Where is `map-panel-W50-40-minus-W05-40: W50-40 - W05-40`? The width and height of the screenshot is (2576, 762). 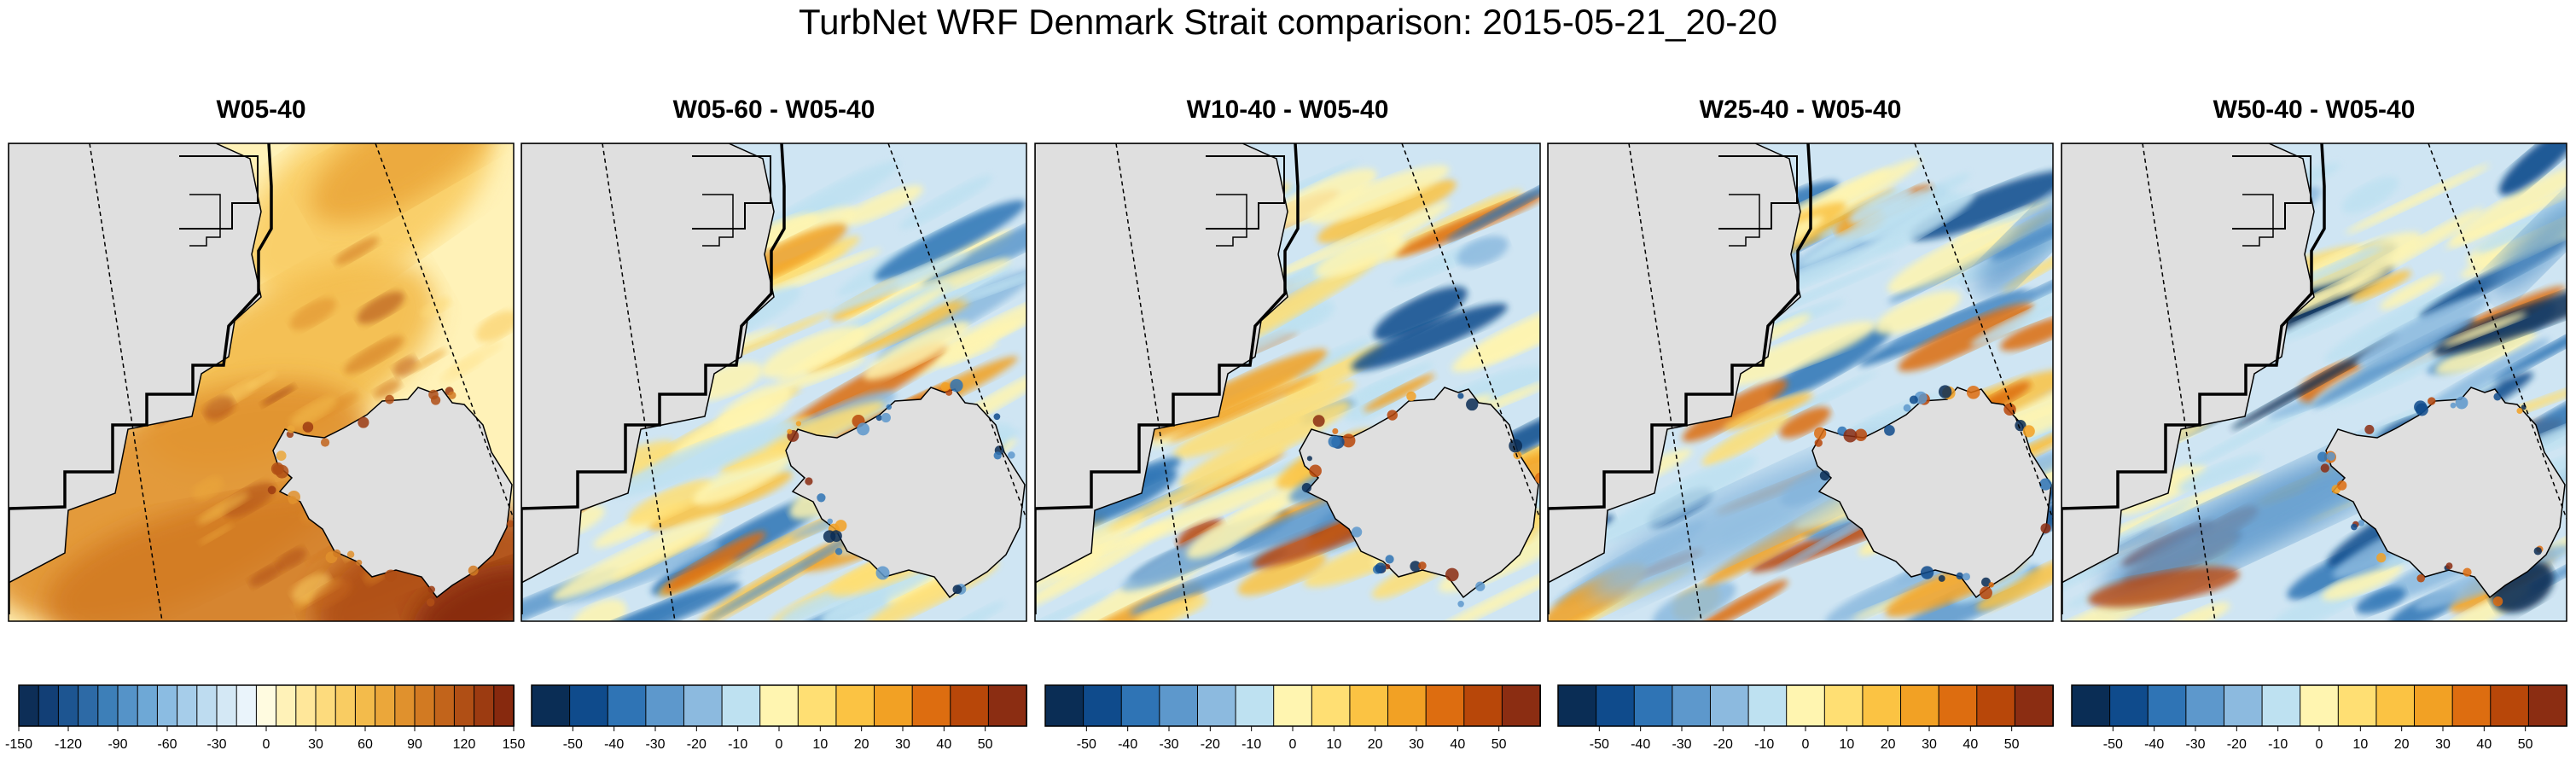 map-panel-W50-40-minus-W05-40: W50-40 - W05-40 is located at coordinates (2314, 359).